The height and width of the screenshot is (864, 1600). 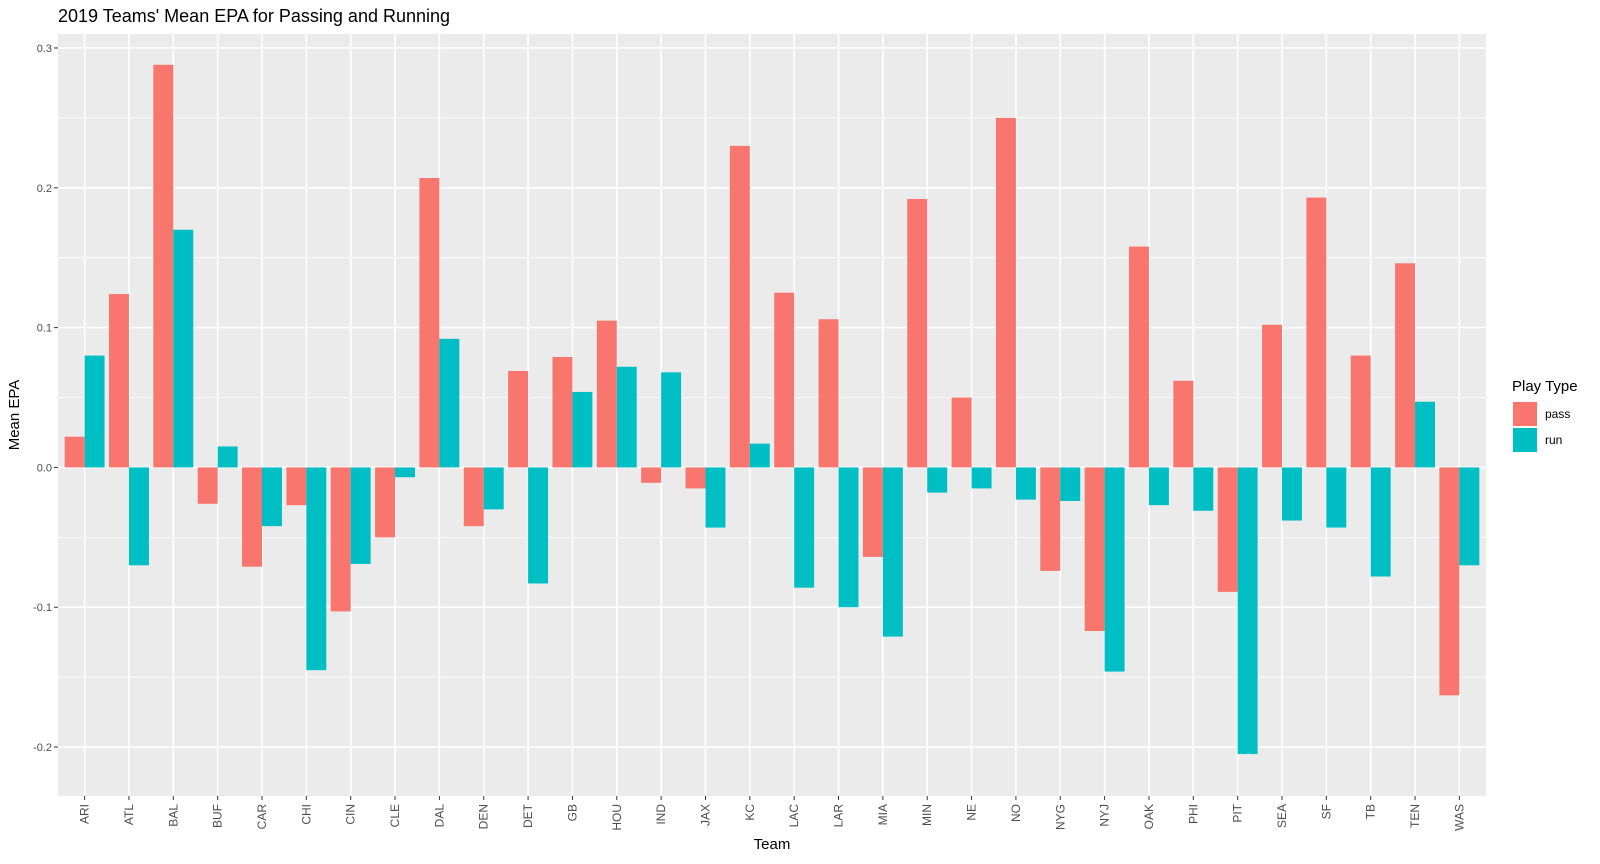 I want to click on y-axis-label: Mean EPA, so click(x=14, y=415).